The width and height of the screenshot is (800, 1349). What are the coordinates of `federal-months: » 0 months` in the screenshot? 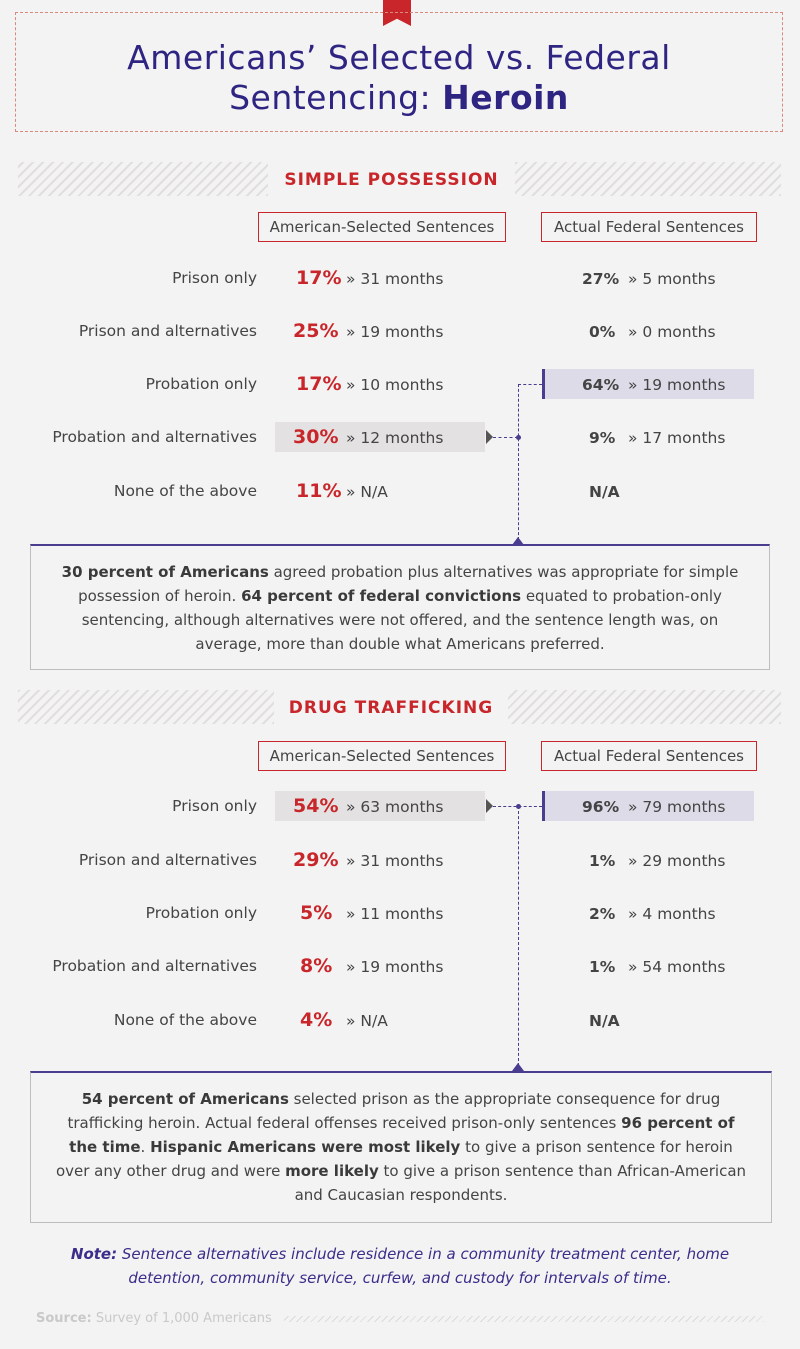 It's located at (672, 332).